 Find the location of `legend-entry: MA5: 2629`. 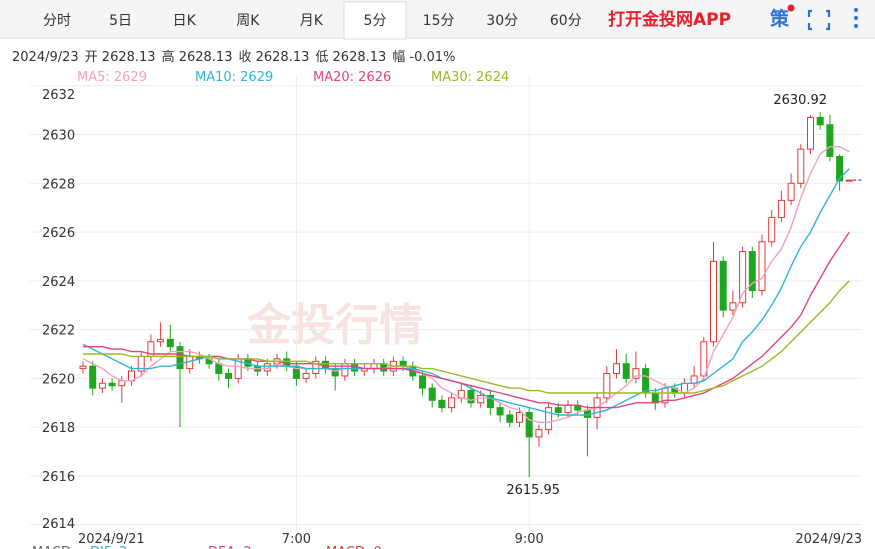

legend-entry: MA5: 2629 is located at coordinates (112, 77).